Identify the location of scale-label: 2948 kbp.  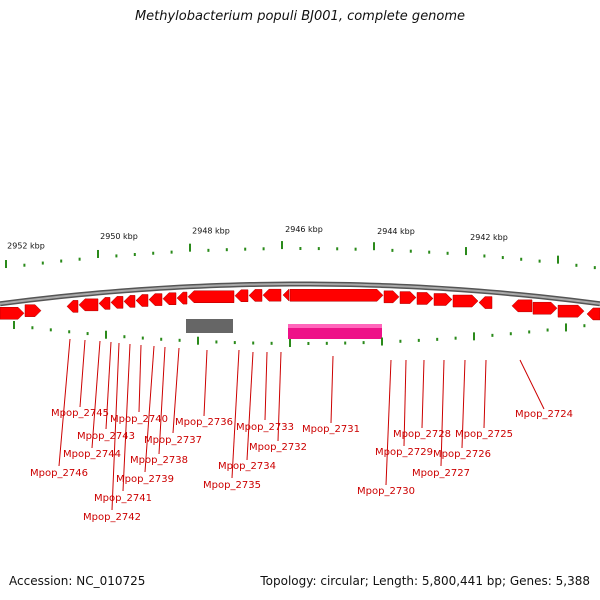
(211, 231).